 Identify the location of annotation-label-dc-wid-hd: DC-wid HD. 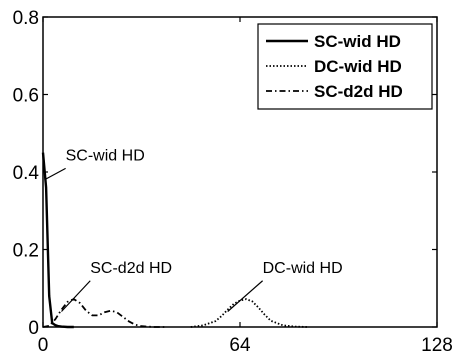
(303, 268).